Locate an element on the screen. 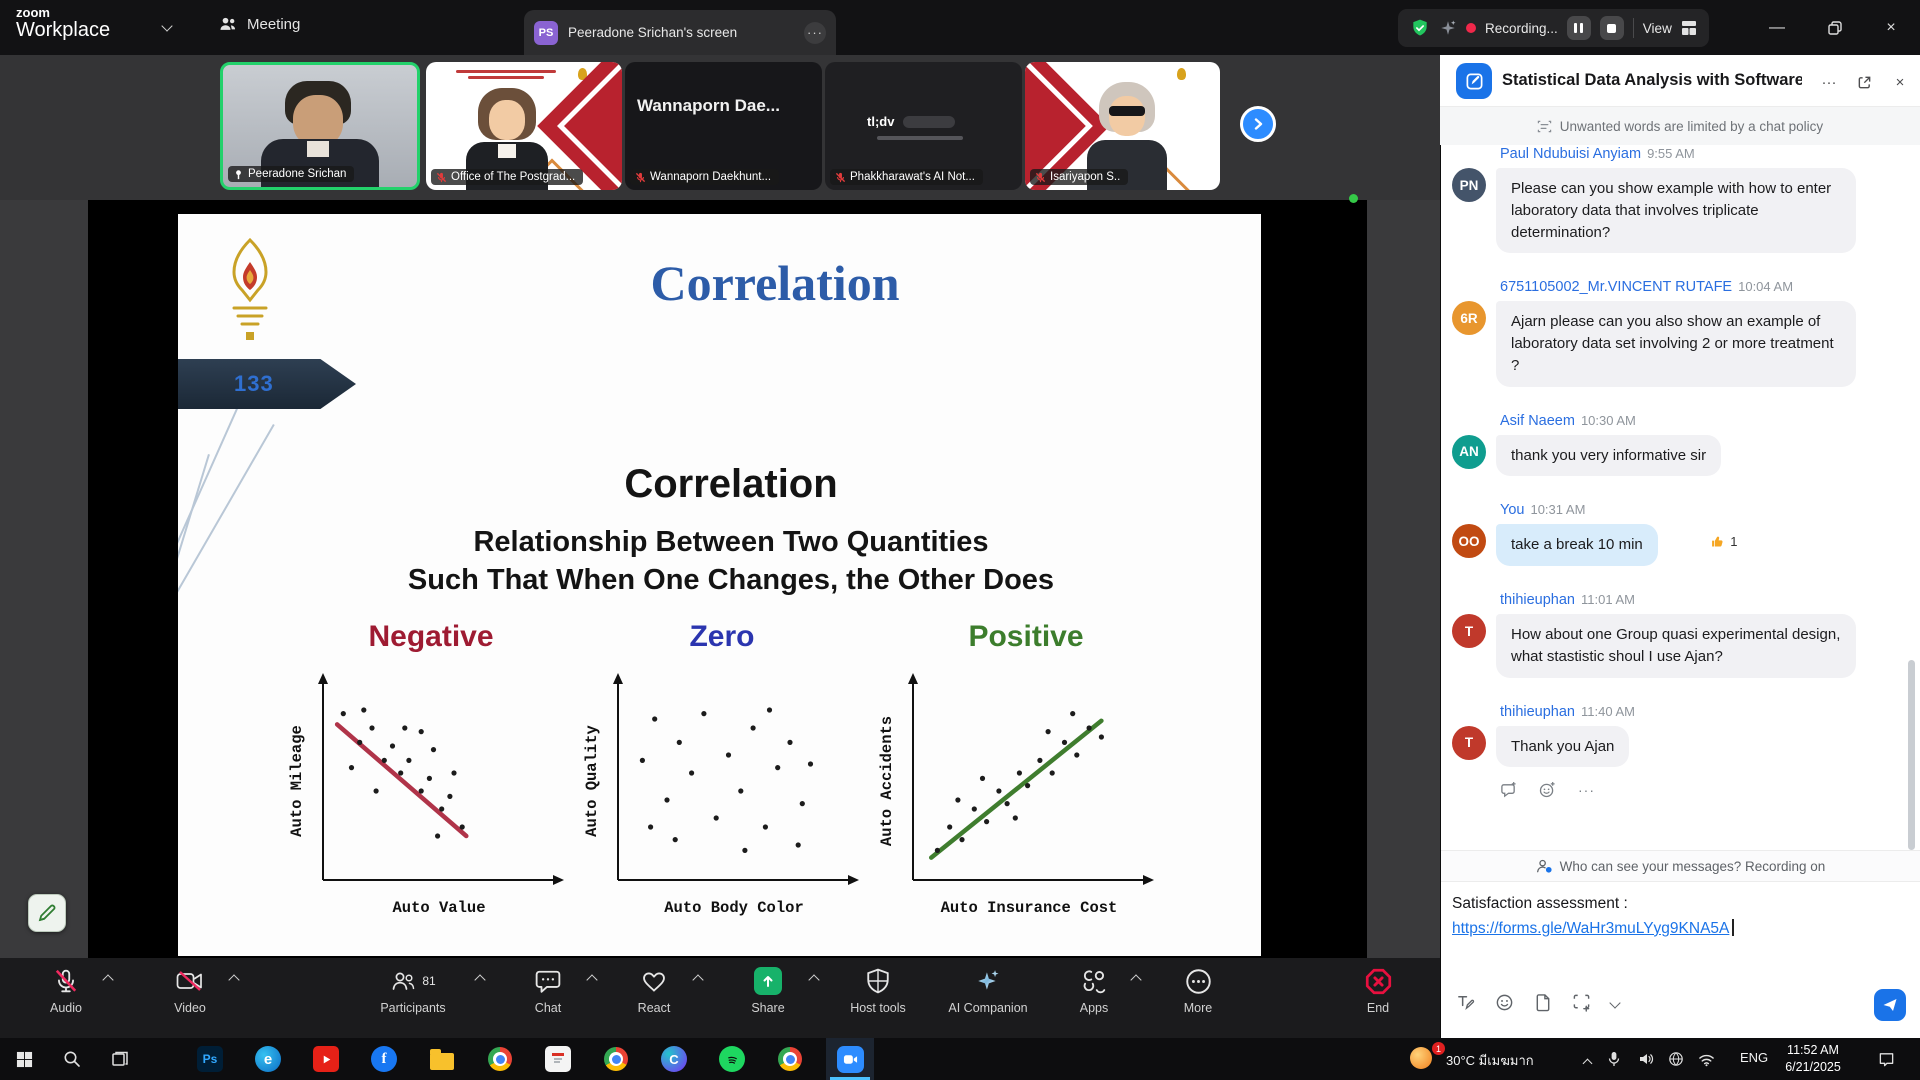 The height and width of the screenshot is (1080, 1920). message-hover-actions: ··· is located at coordinates (1706, 789).